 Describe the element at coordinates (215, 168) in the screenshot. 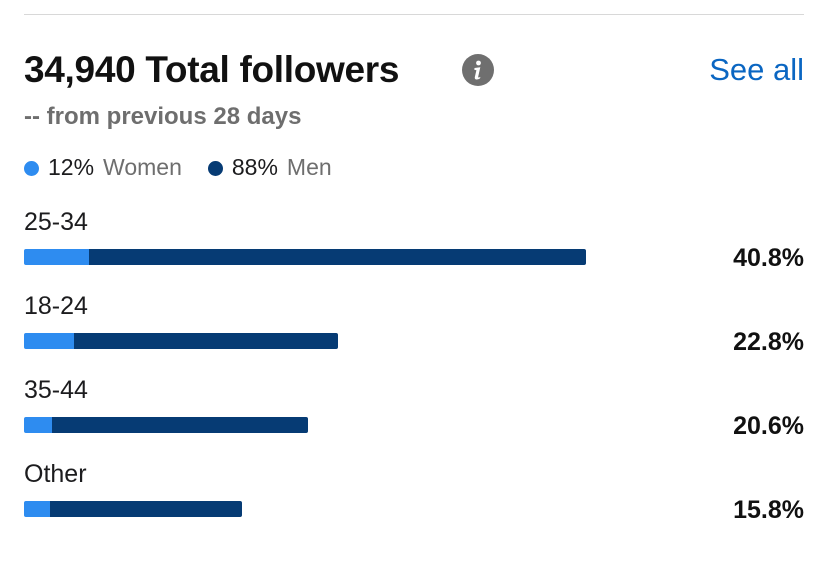

I see `men-dot-icon` at that location.